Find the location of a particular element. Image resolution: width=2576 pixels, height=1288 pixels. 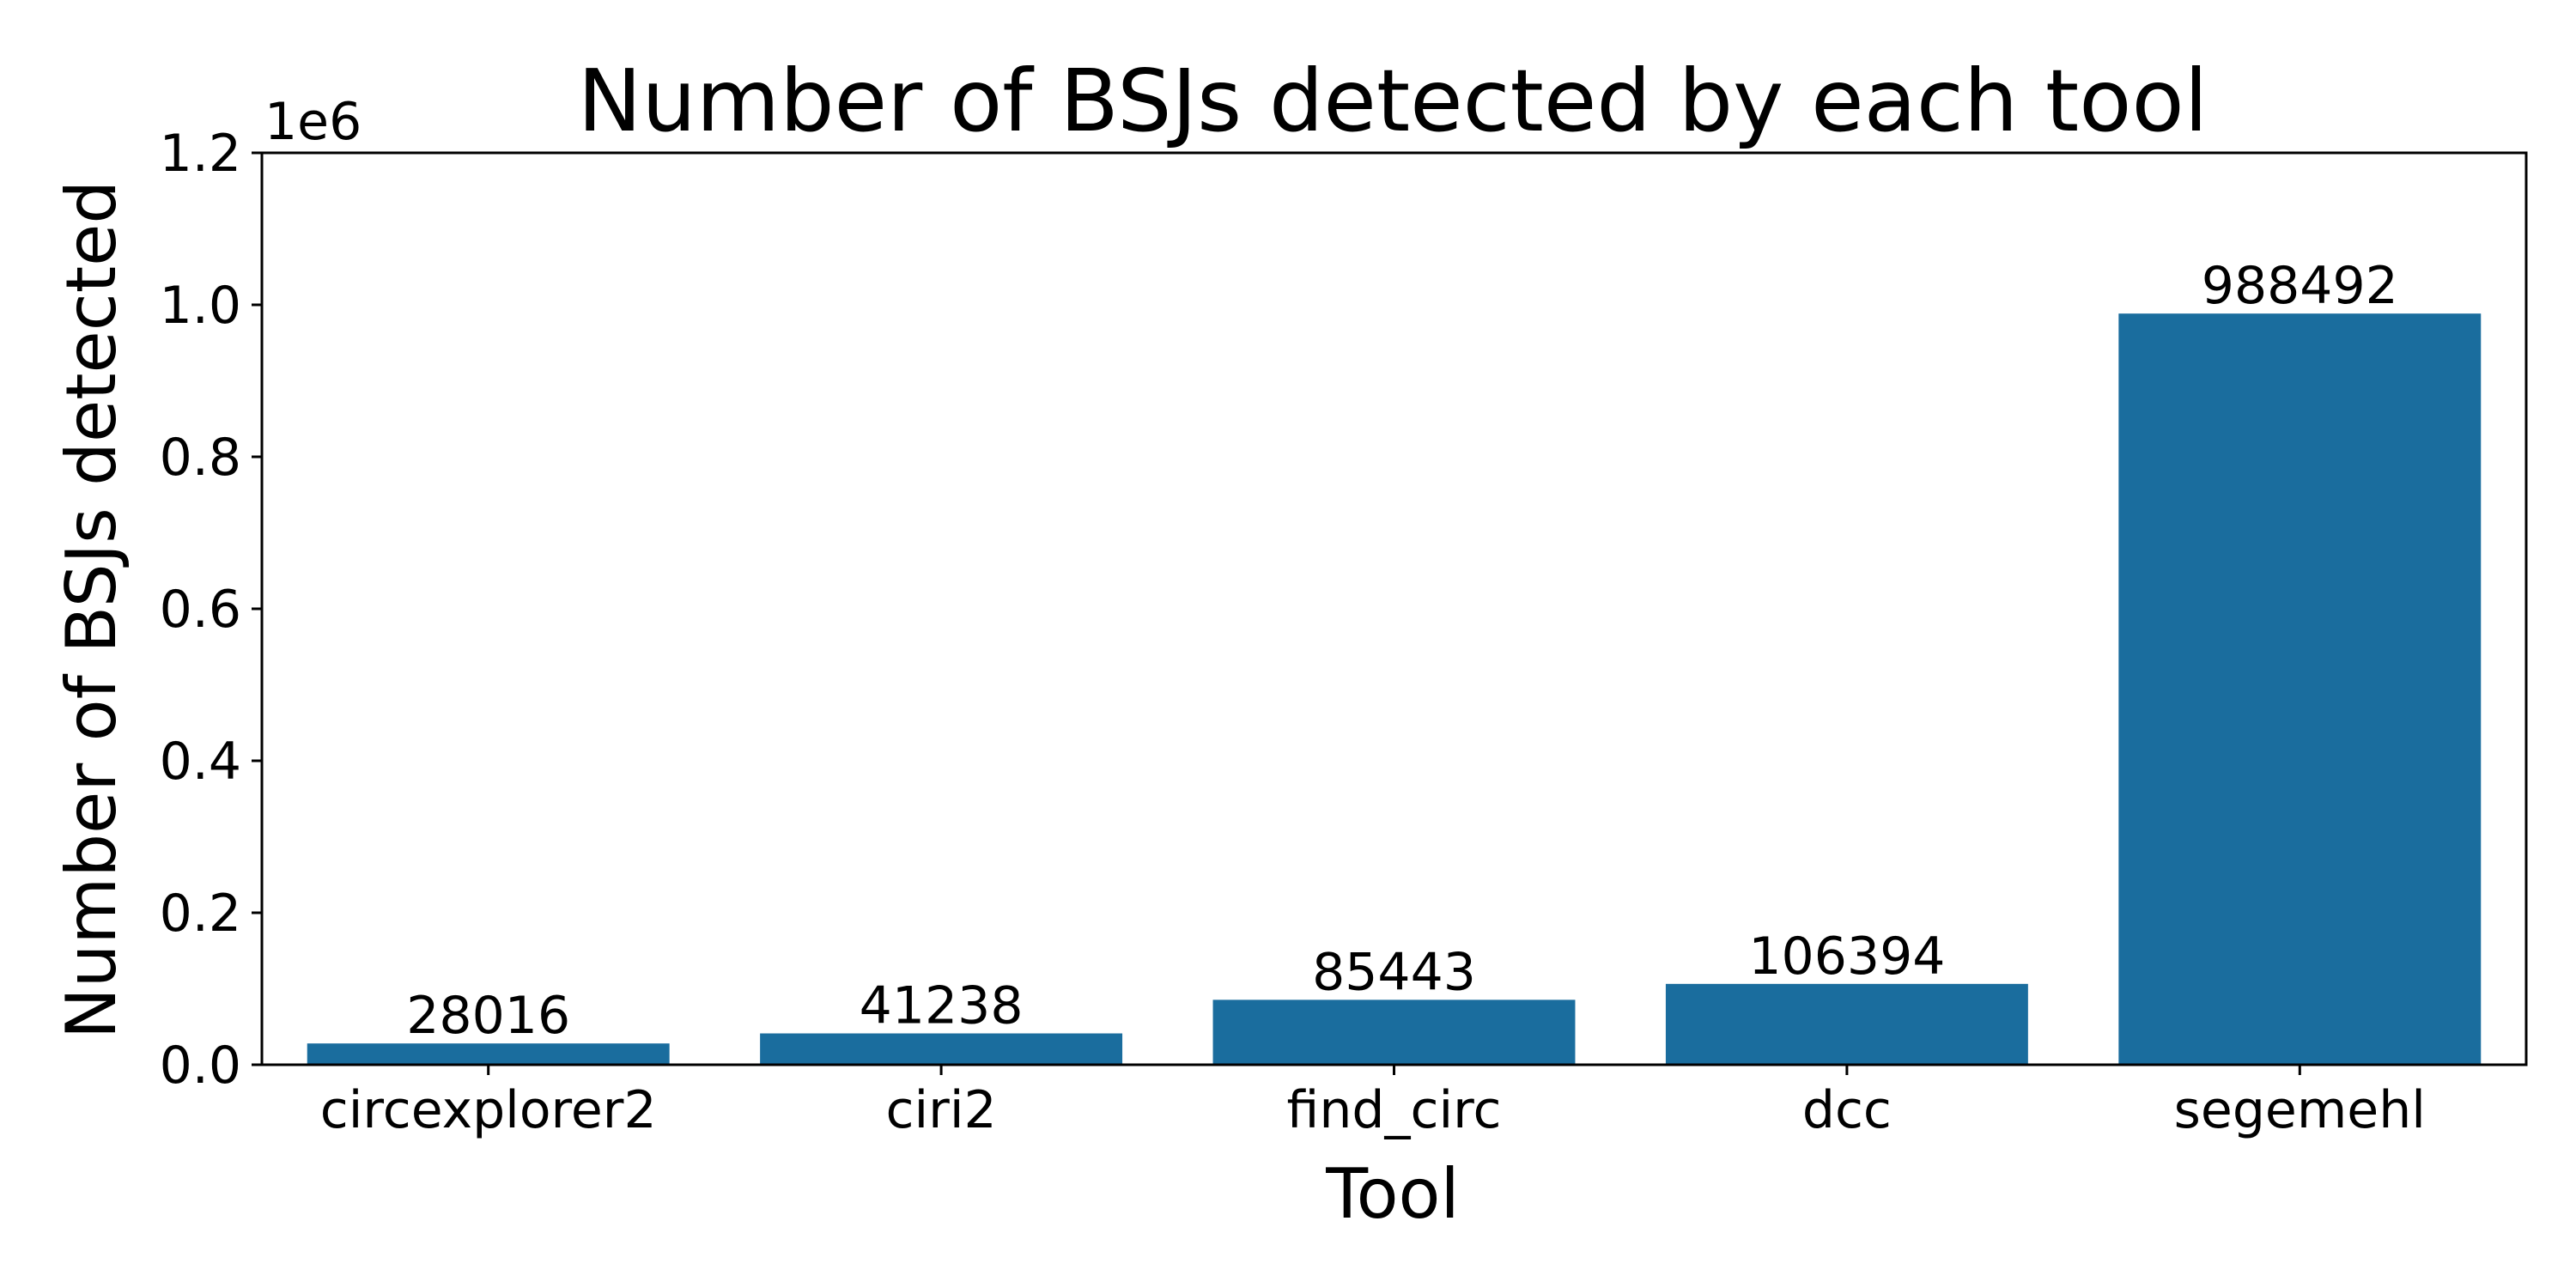

y-tick-label-4: 0.8 is located at coordinates (201, 458).